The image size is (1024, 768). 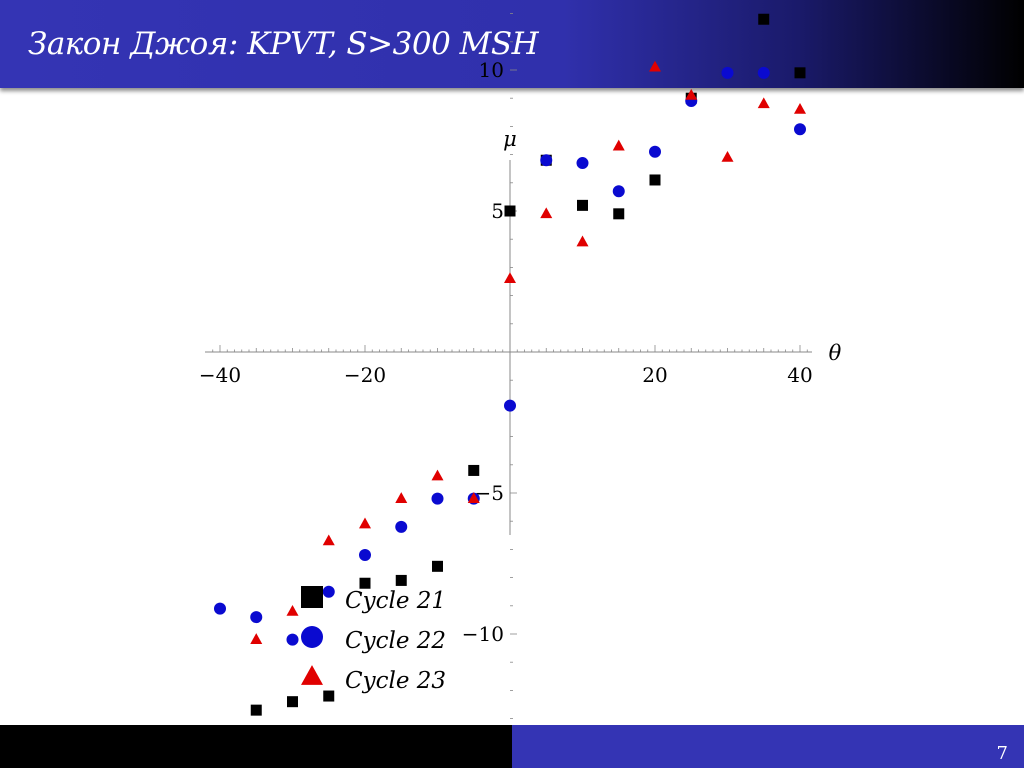 What do you see at coordinates (312, 675) in the screenshot?
I see `legend-marker-triangle` at bounding box center [312, 675].